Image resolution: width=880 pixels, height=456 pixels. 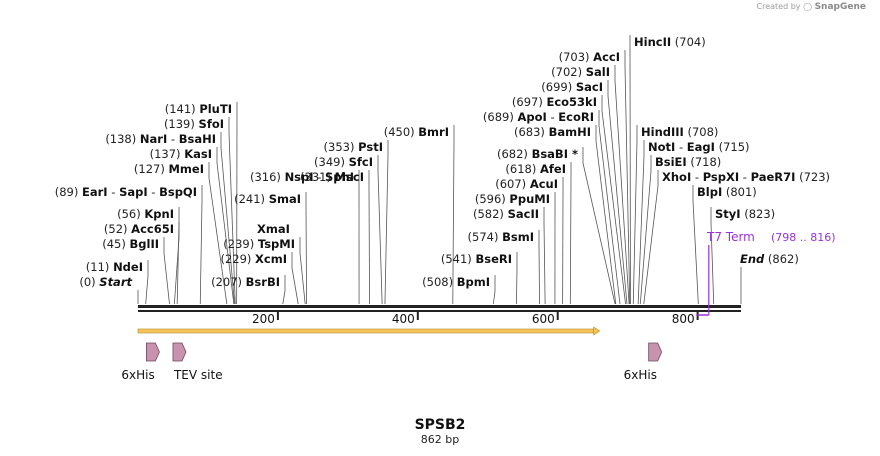 I want to click on enzyme-name: EarI, so click(x=95, y=192).